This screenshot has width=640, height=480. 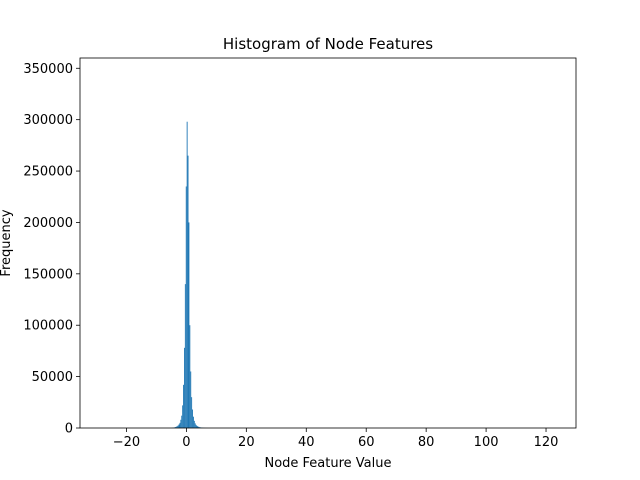 I want to click on y-tick-label: 200000, so click(x=48, y=223).